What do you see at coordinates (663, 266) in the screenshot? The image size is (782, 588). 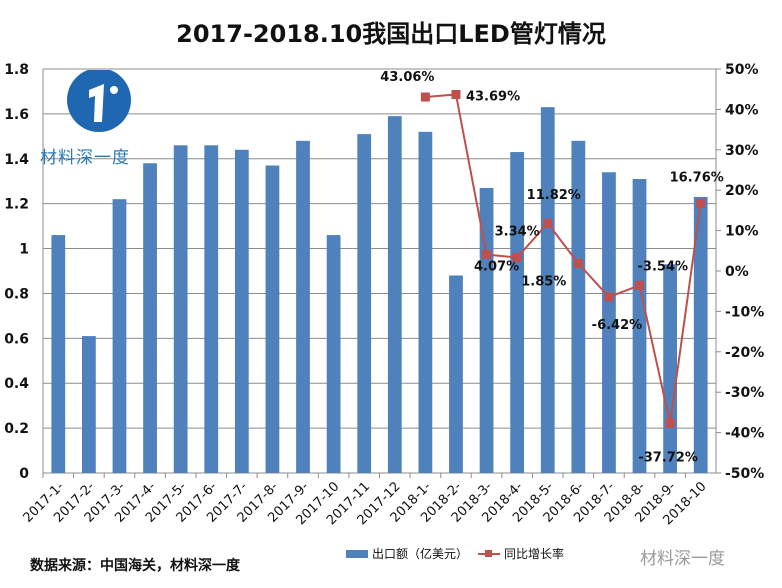 I see `data-label: -3.54%` at bounding box center [663, 266].